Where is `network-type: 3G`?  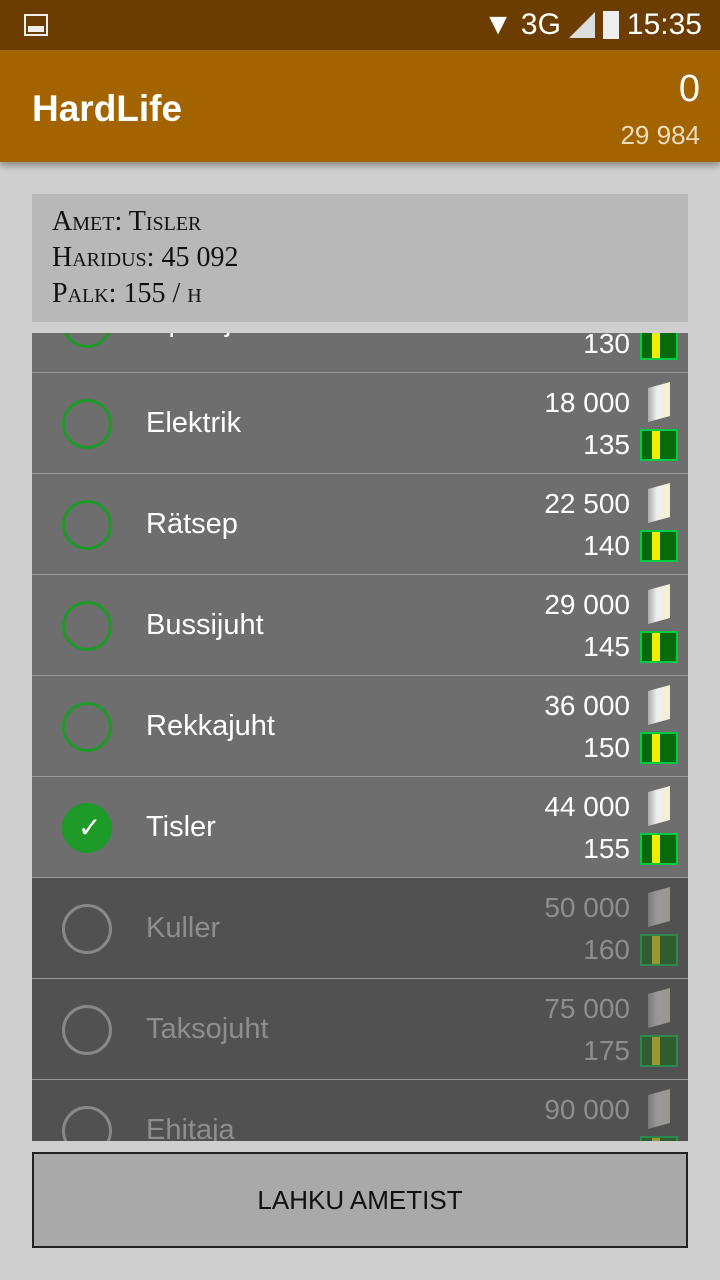
network-type: 3G is located at coordinates (540, 24).